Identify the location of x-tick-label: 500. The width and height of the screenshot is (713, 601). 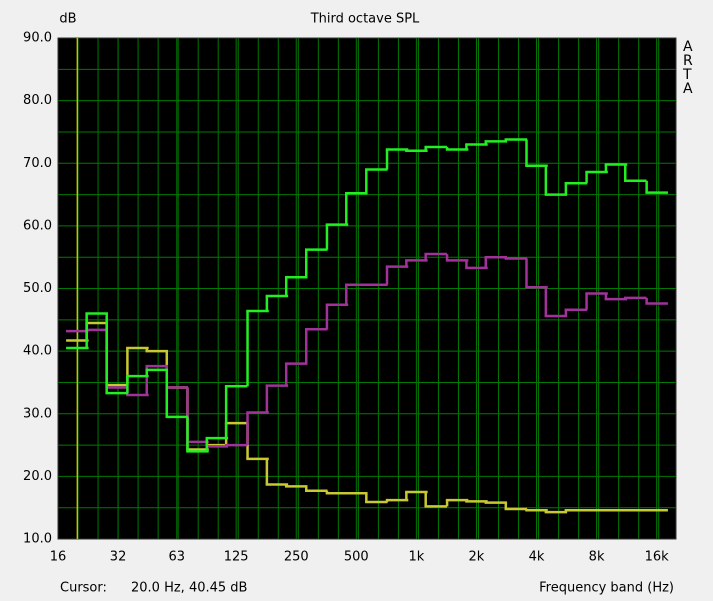
(356, 557).